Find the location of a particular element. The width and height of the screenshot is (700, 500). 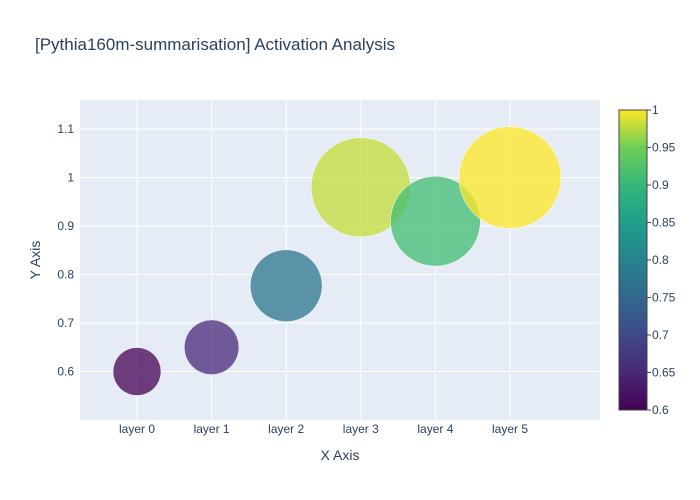

x-tick-label: layer 5 is located at coordinates (510, 429).